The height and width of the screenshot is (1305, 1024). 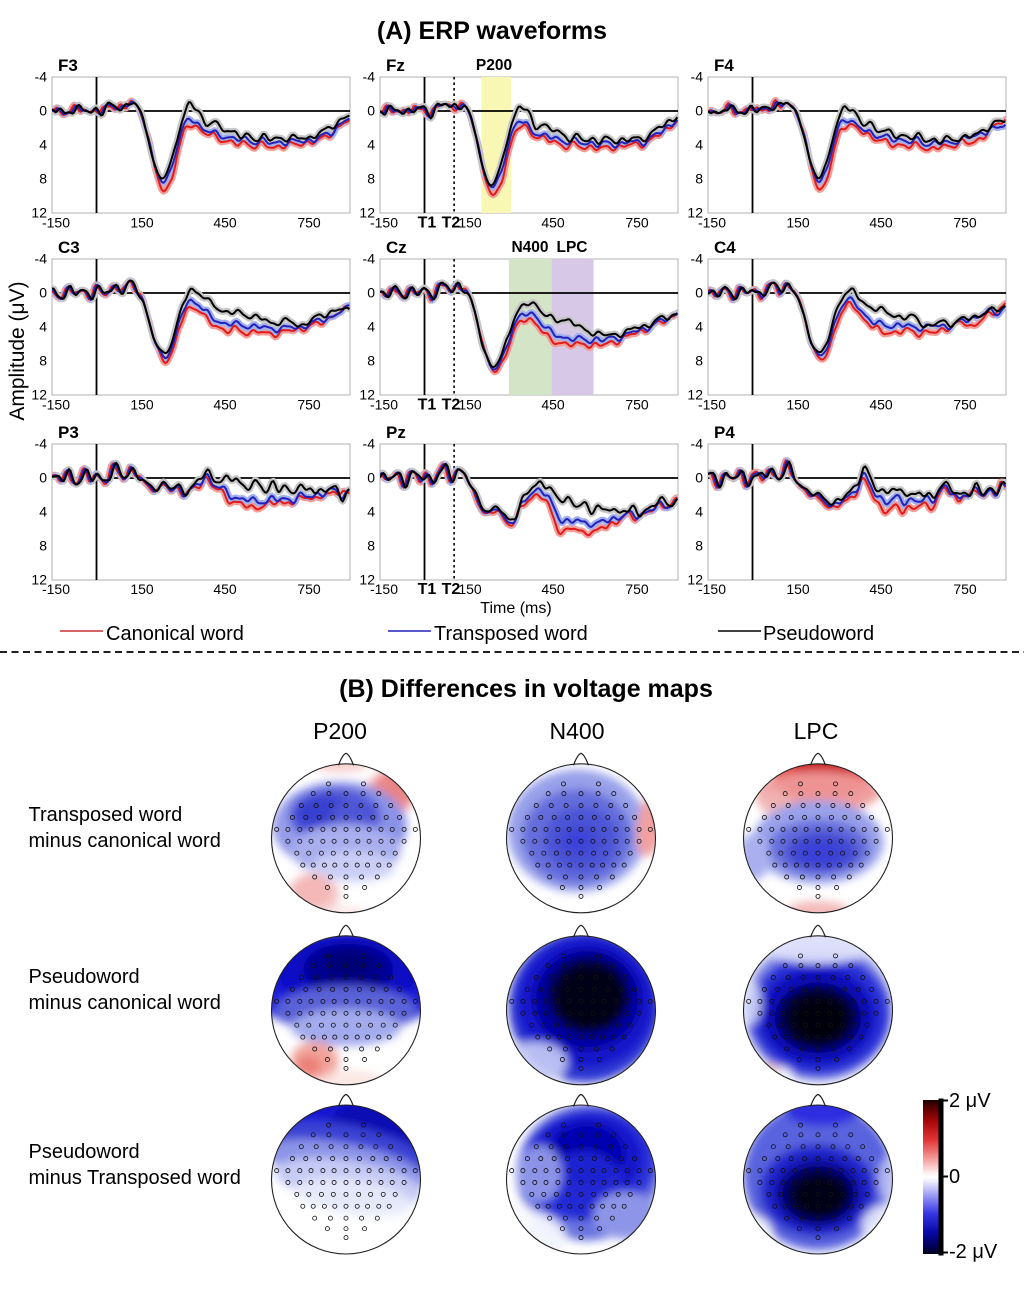 I want to click on svg-text: Fz, so click(x=395, y=65).